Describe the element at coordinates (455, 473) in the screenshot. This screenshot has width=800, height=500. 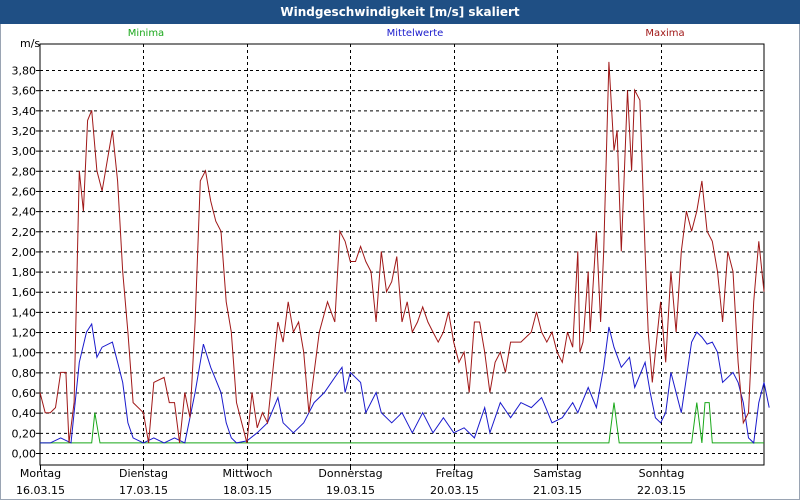
I see `x-tick-day-label: Freitag` at that location.